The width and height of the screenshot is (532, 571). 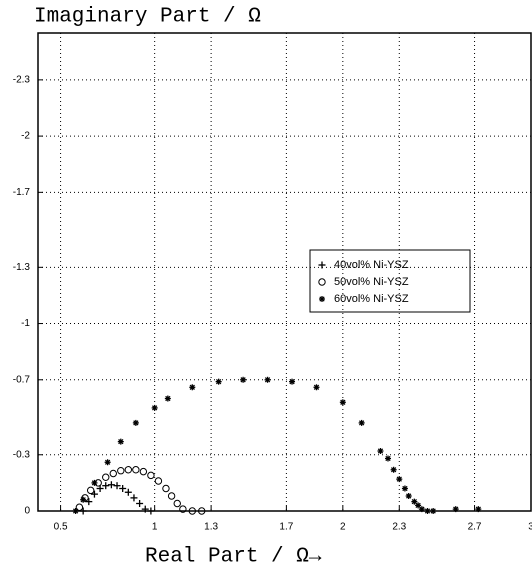 I want to click on y-tick-label: -0.7, so click(x=22, y=379).